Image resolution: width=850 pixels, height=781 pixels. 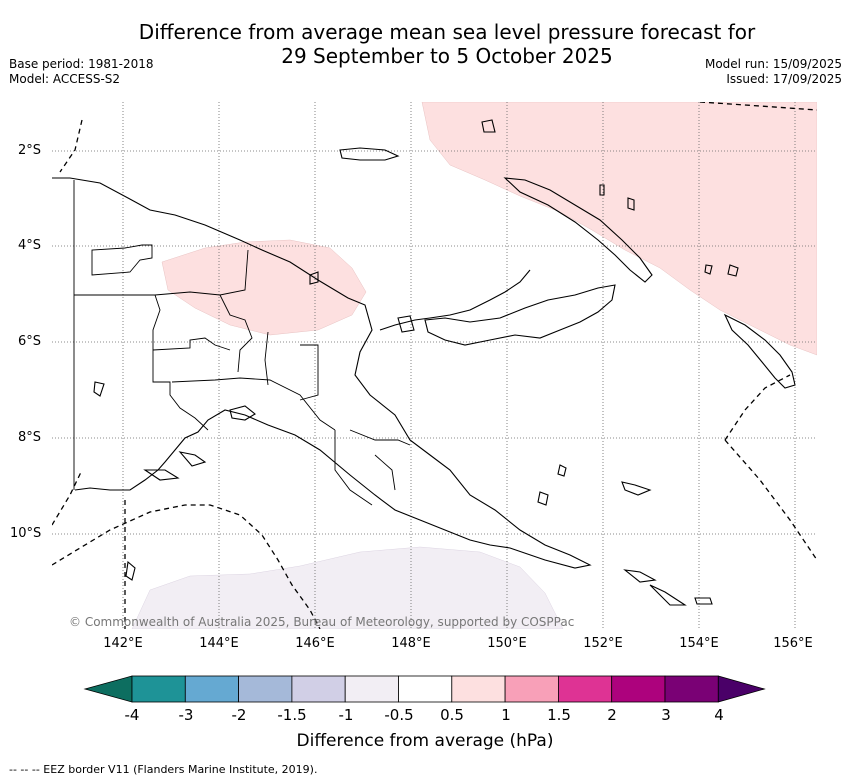 I want to click on lat-label-6s: 6°S, so click(x=30, y=341).